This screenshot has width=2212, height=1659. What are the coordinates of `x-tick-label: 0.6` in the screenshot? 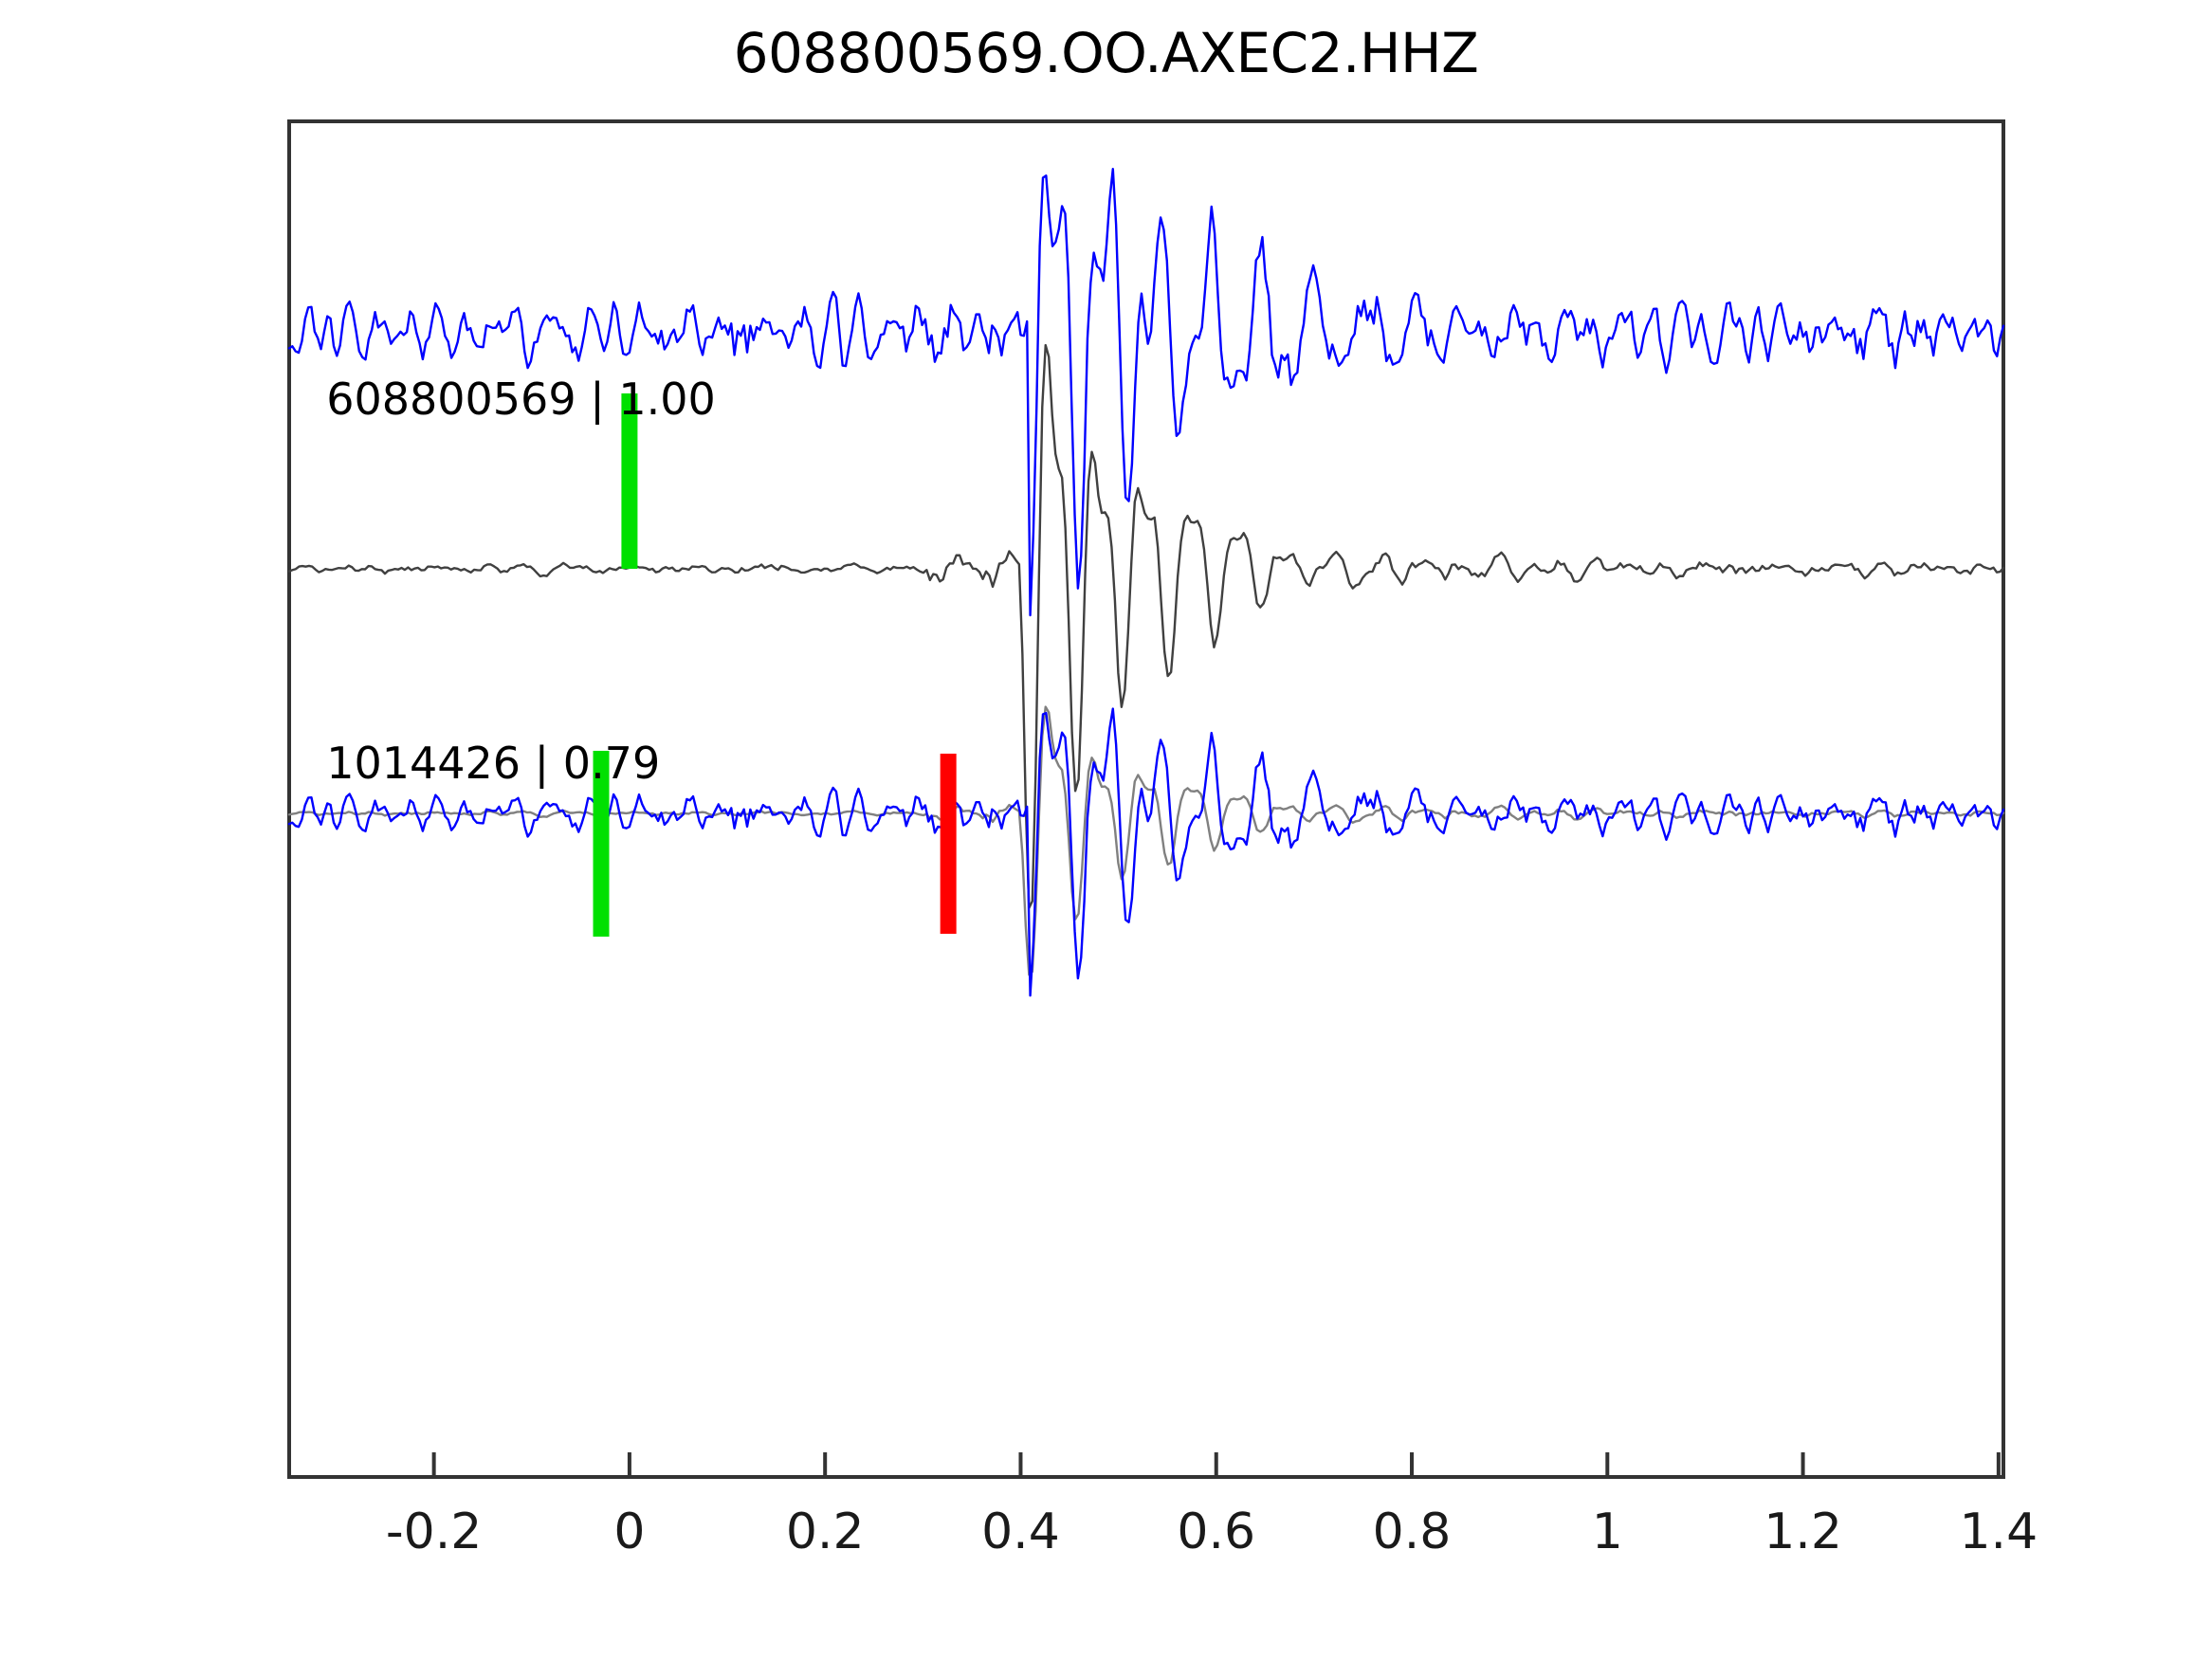 It's located at (1216, 1532).